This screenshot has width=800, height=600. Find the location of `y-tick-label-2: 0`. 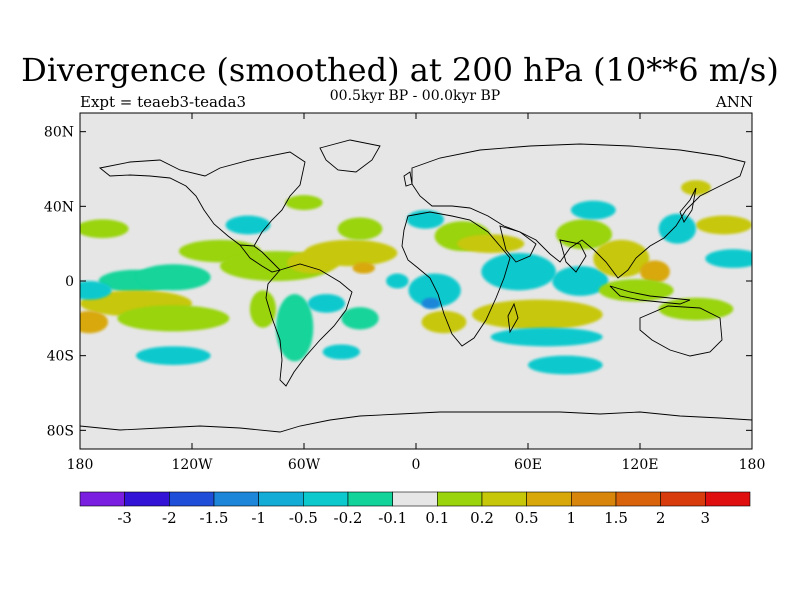

y-tick-label-2: 0 is located at coordinates (69, 282).